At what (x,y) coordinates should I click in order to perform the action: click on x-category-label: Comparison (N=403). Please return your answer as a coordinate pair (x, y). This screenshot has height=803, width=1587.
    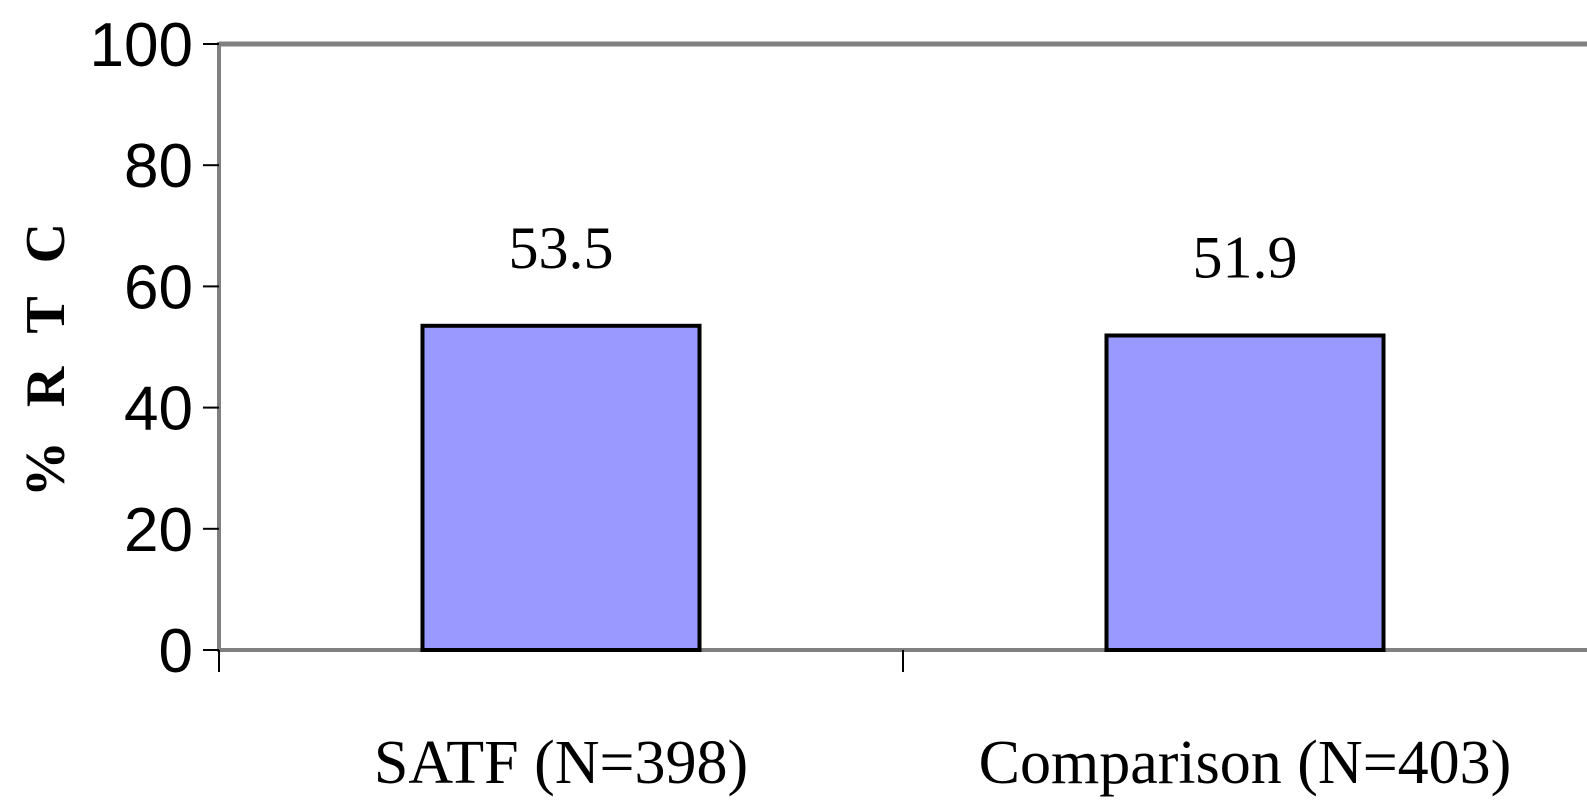
    Looking at the image, I should click on (1245, 763).